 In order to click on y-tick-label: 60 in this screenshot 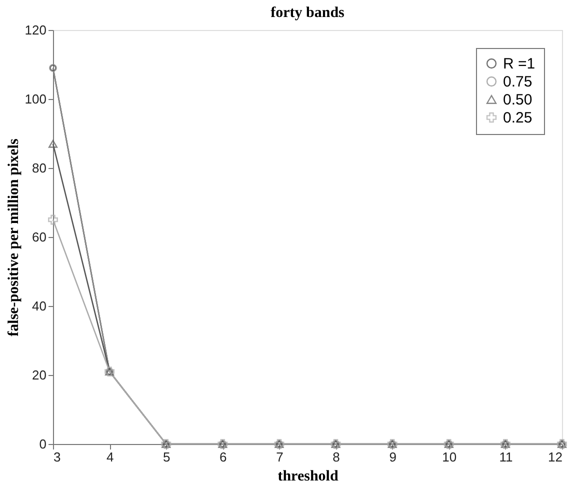, I will do `click(39, 237)`.